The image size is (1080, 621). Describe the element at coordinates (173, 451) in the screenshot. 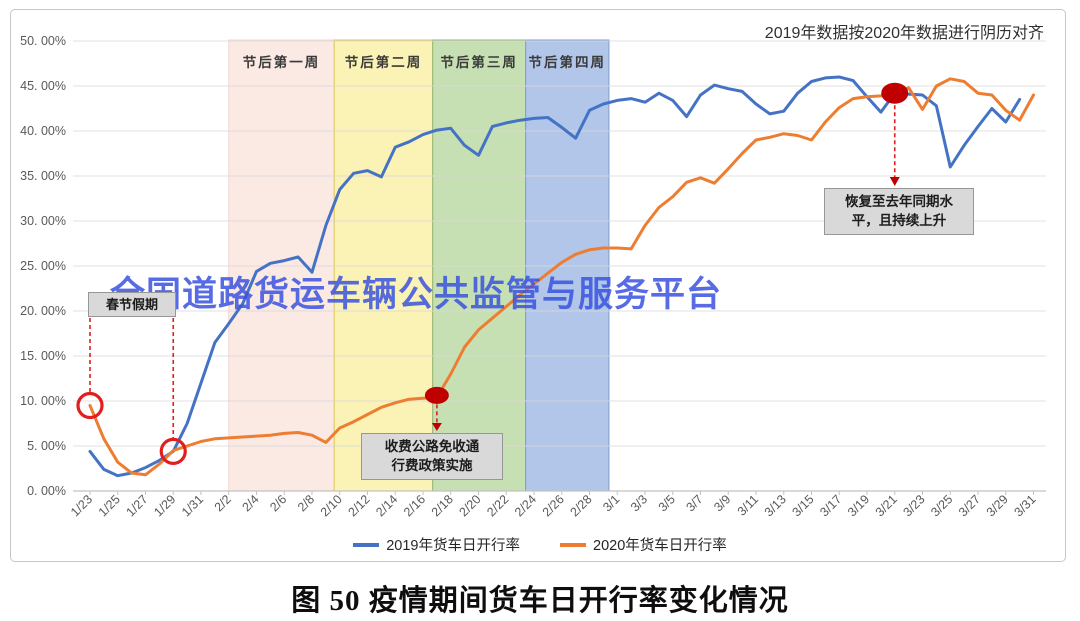

I see `highlight-circle-1/29` at that location.